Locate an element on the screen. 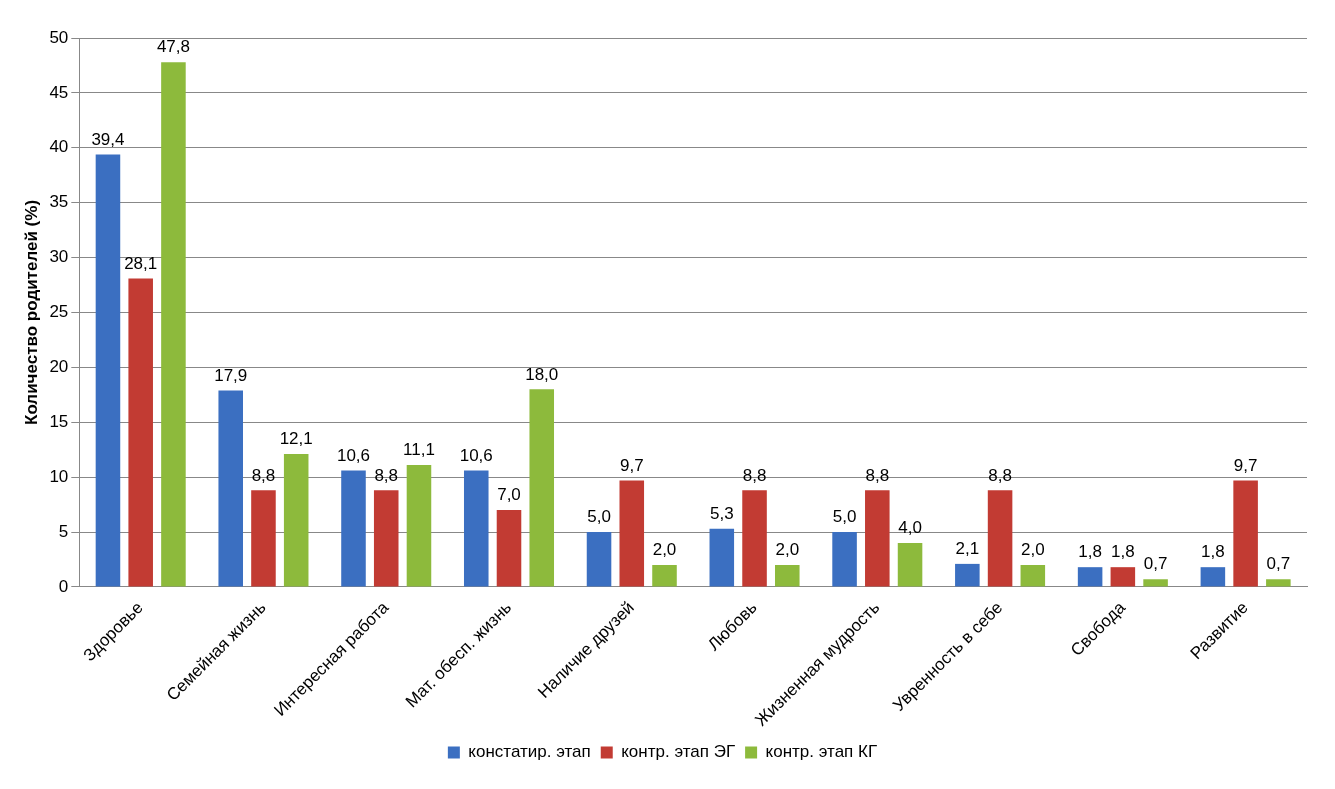  legend-label: контр. этап ЭГ is located at coordinates (678, 752).